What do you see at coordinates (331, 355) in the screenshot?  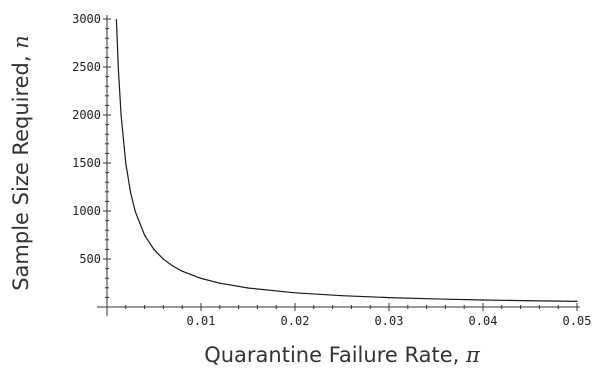 I see `x-axis-title-text: Quarantine Failure Rate,` at bounding box center [331, 355].